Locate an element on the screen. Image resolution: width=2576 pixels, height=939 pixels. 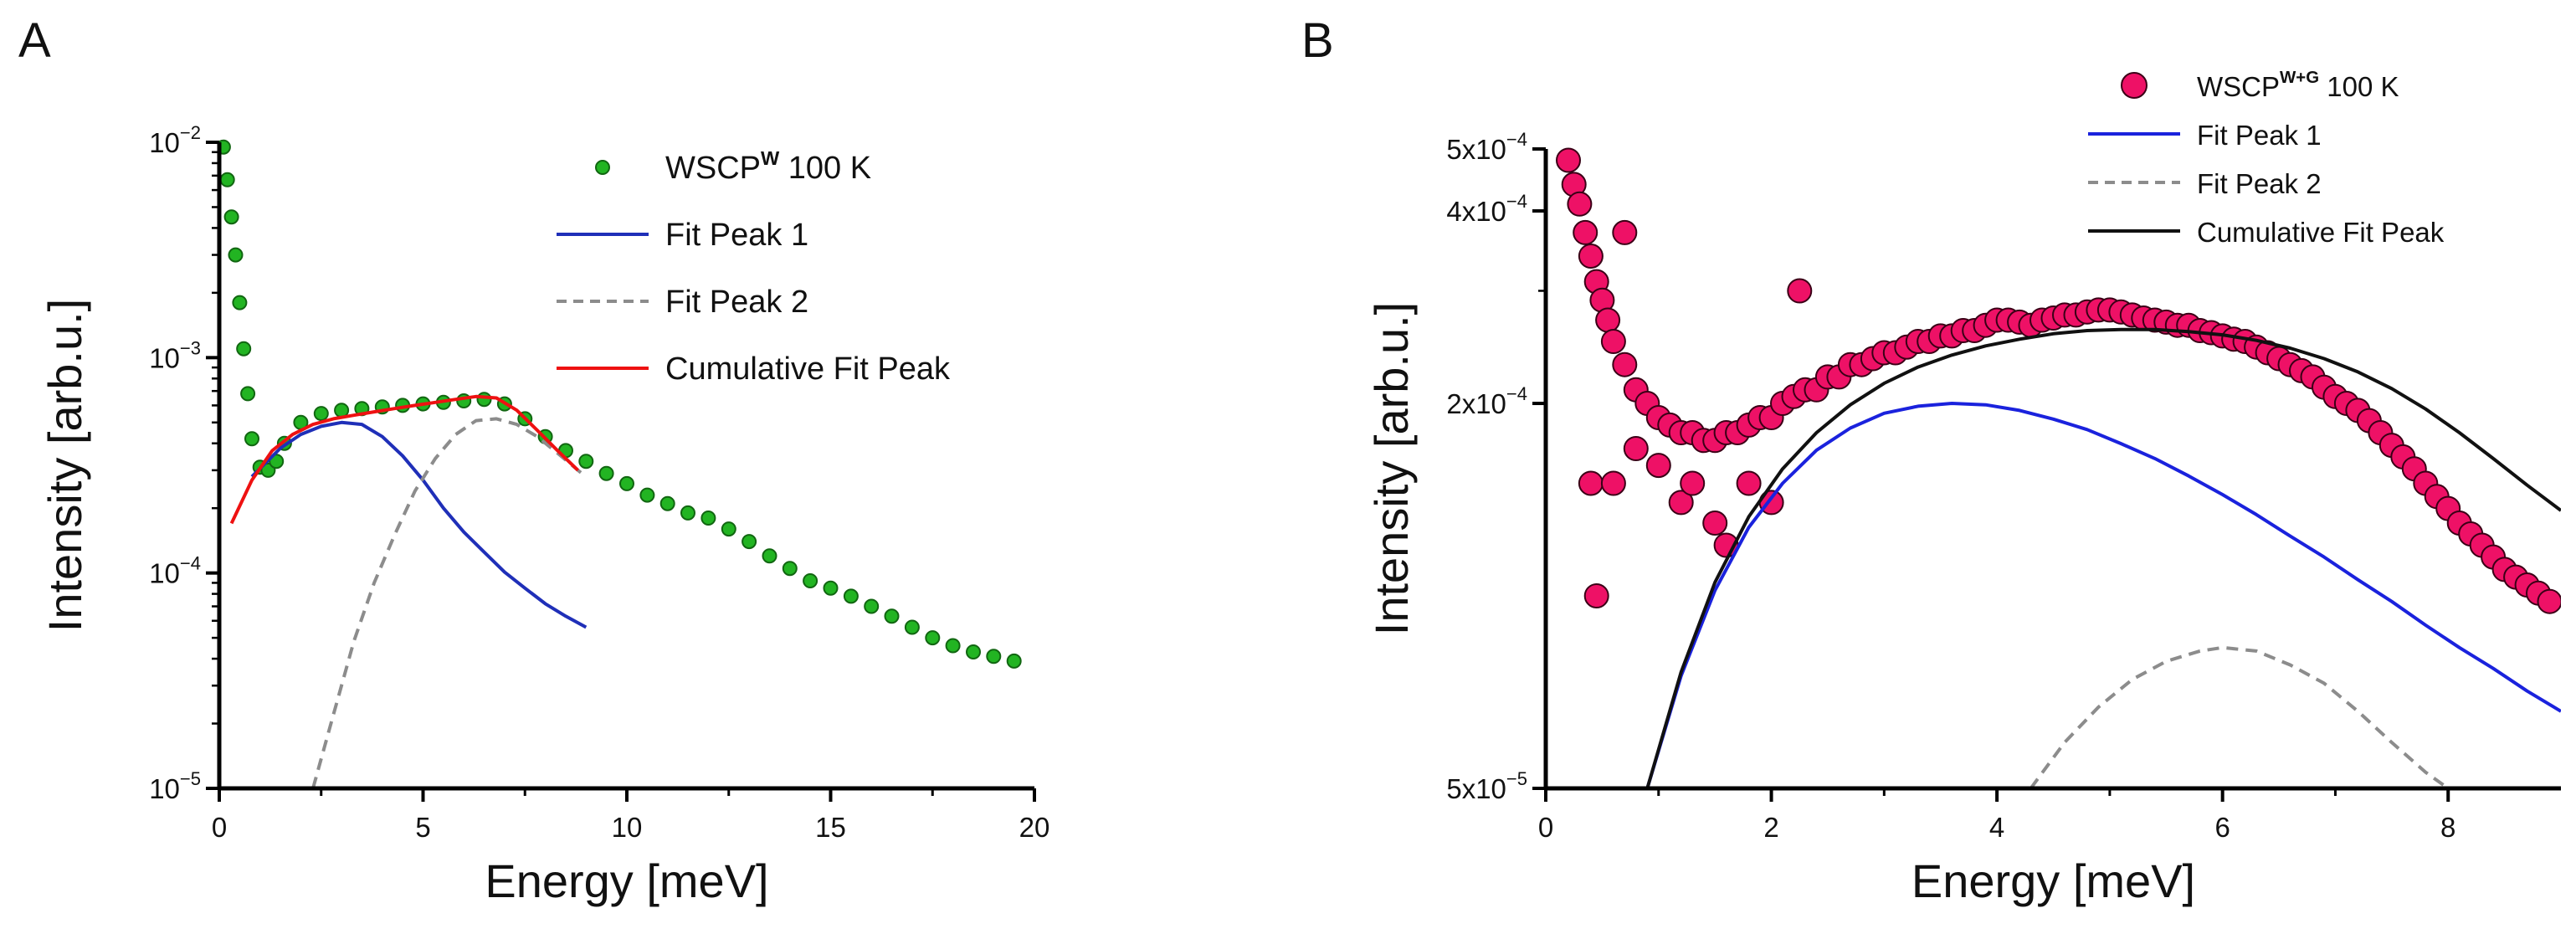
y-tick-base: 5x10 is located at coordinates (1476, 788).